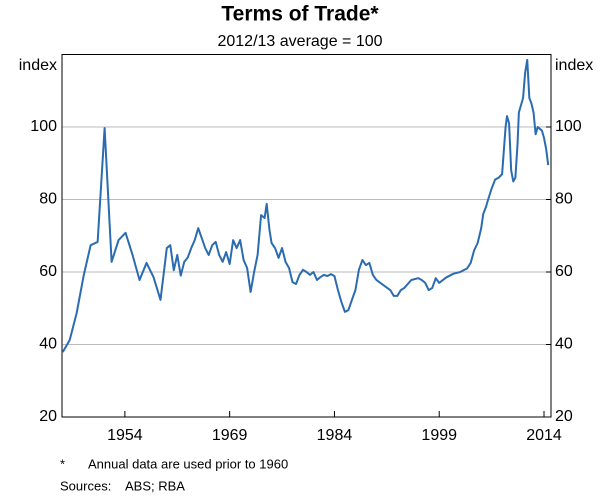 Image resolution: width=600 pixels, height=497 pixels. Describe the element at coordinates (43, 126) in the screenshot. I see `y-tick-label: 100` at that location.